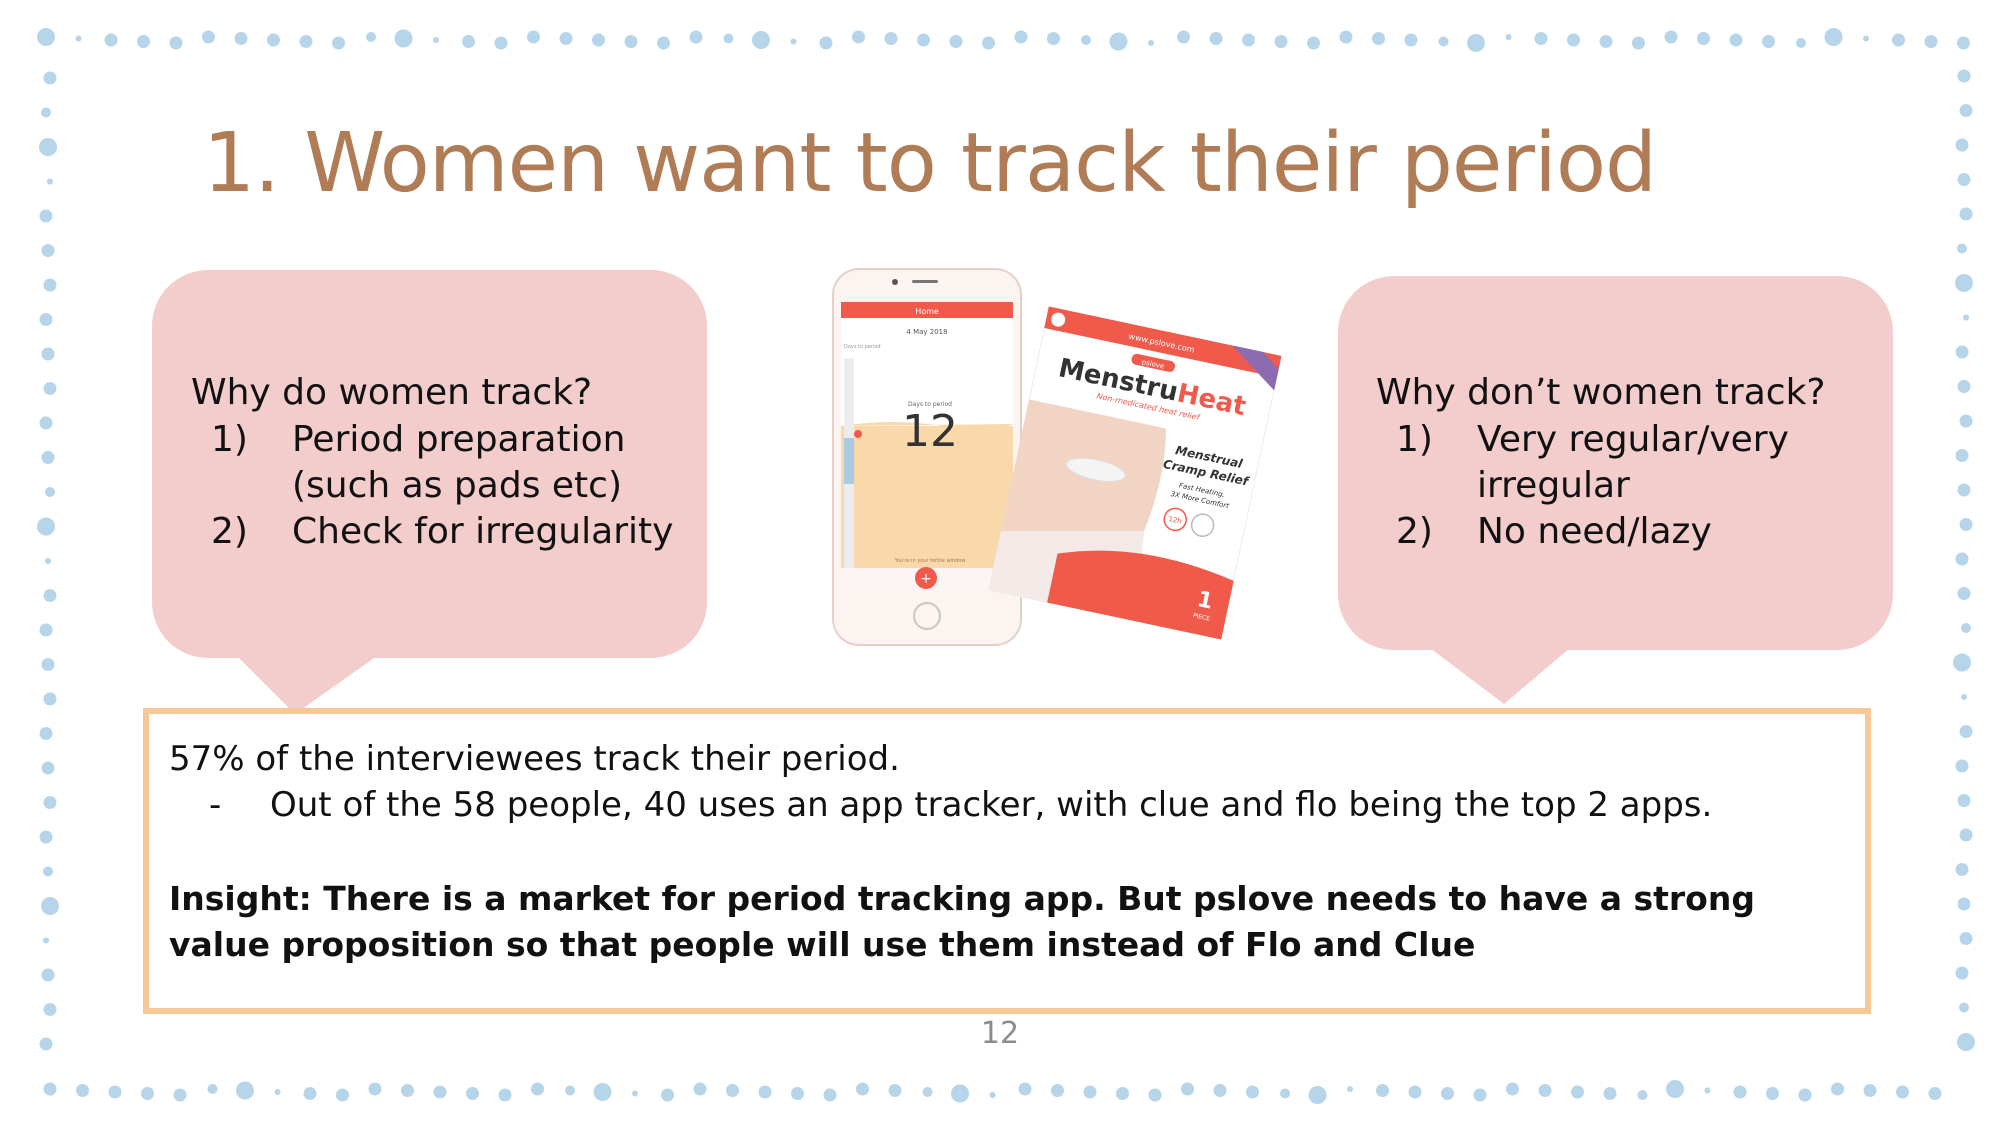 The width and height of the screenshot is (2000, 1125). I want to click on list-item-line: Very regular/very, so click(1633, 439).